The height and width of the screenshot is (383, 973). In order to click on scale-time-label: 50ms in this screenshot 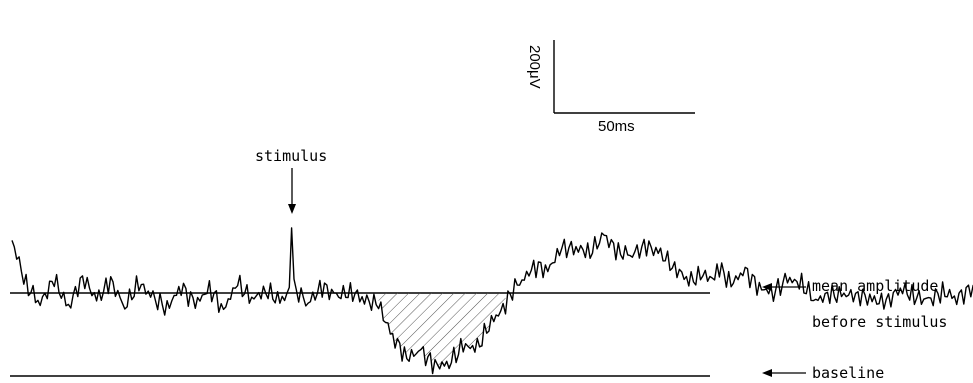, I will do `click(616, 126)`.